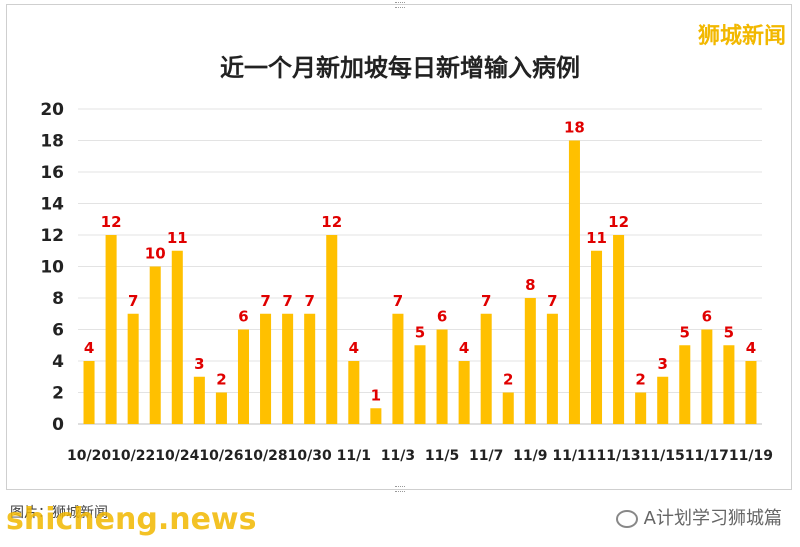  Describe the element at coordinates (52, 236) in the screenshot. I see `y-tick-label: 12` at that location.